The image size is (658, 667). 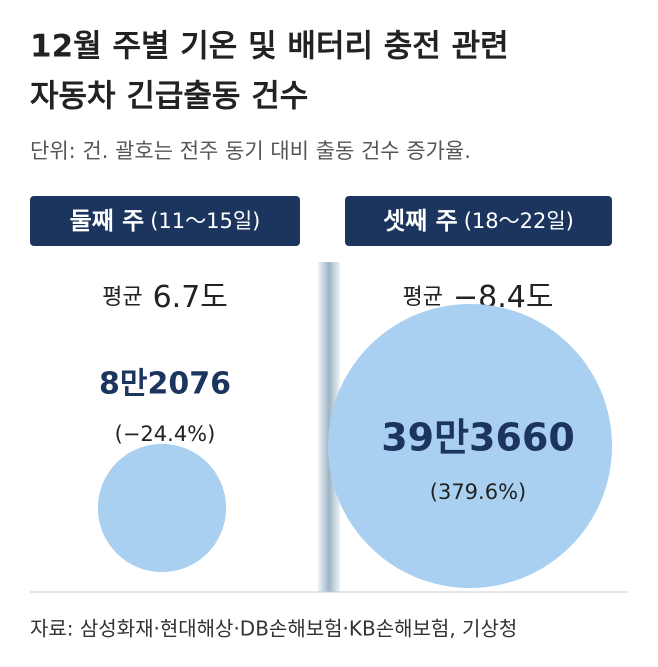 I want to click on header-label: 셋째 주 (18～22일), so click(x=478, y=221).